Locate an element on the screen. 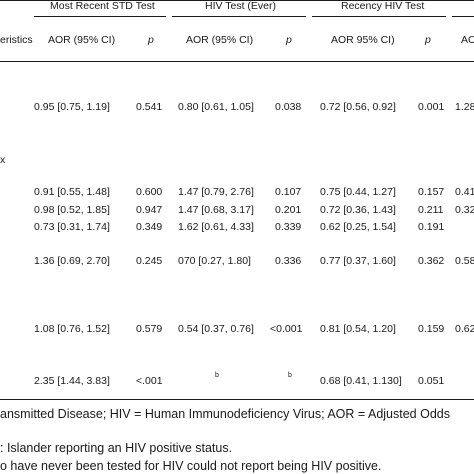 This screenshot has width=474, height=474. cell-row1-p-recency: 0.157 is located at coordinates (431, 192).